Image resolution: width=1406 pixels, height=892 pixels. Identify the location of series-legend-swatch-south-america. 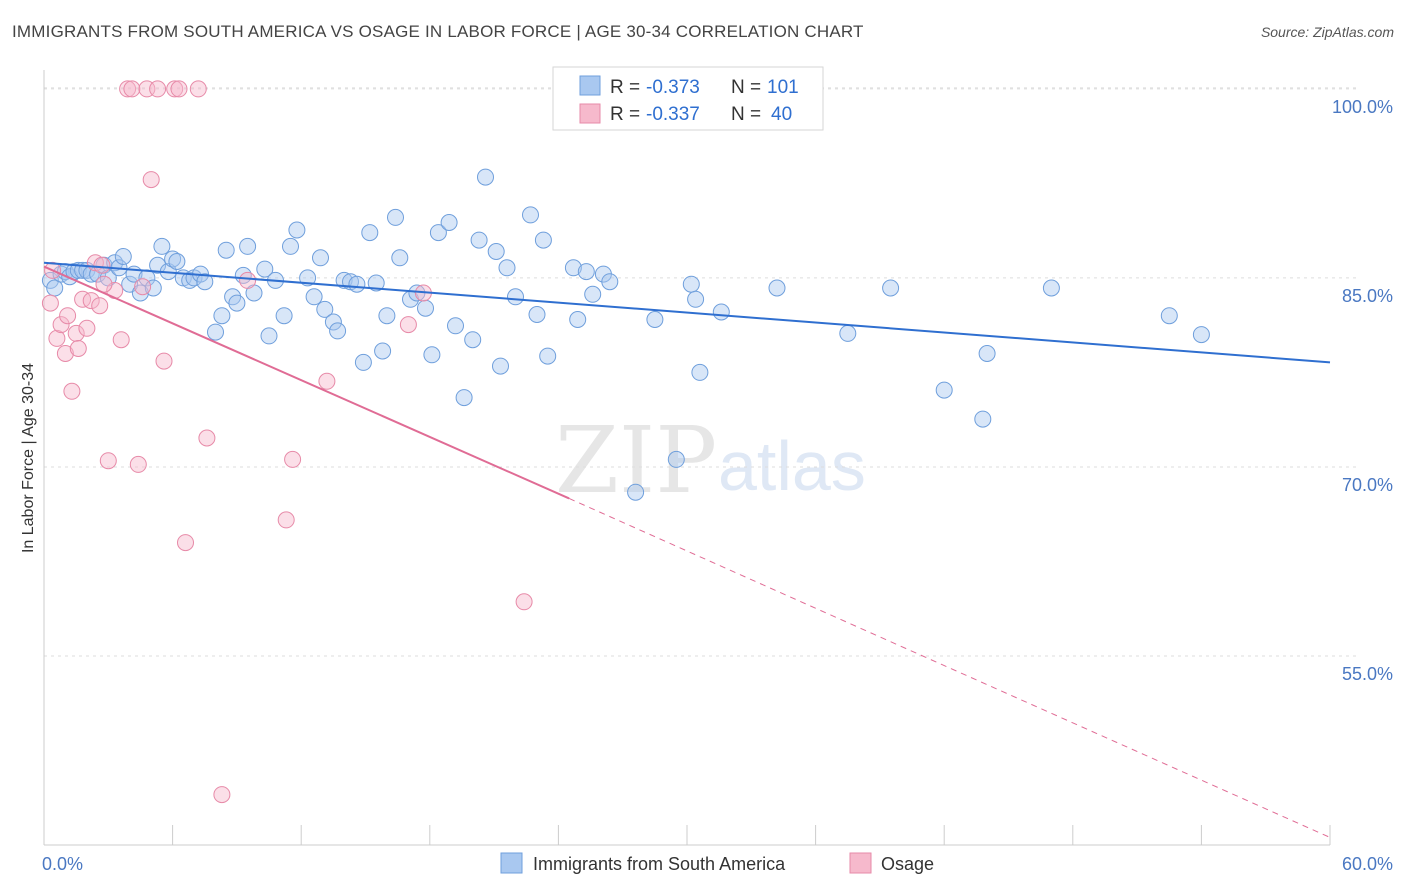
(511, 863).